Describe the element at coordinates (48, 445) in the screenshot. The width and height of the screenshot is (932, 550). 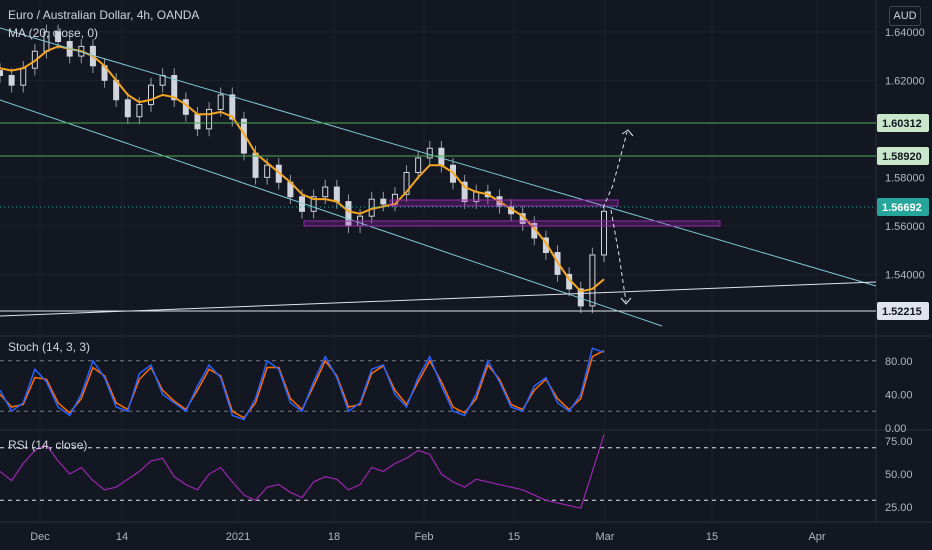
I see `rsi-indicator-label: RSI (14, close)` at that location.